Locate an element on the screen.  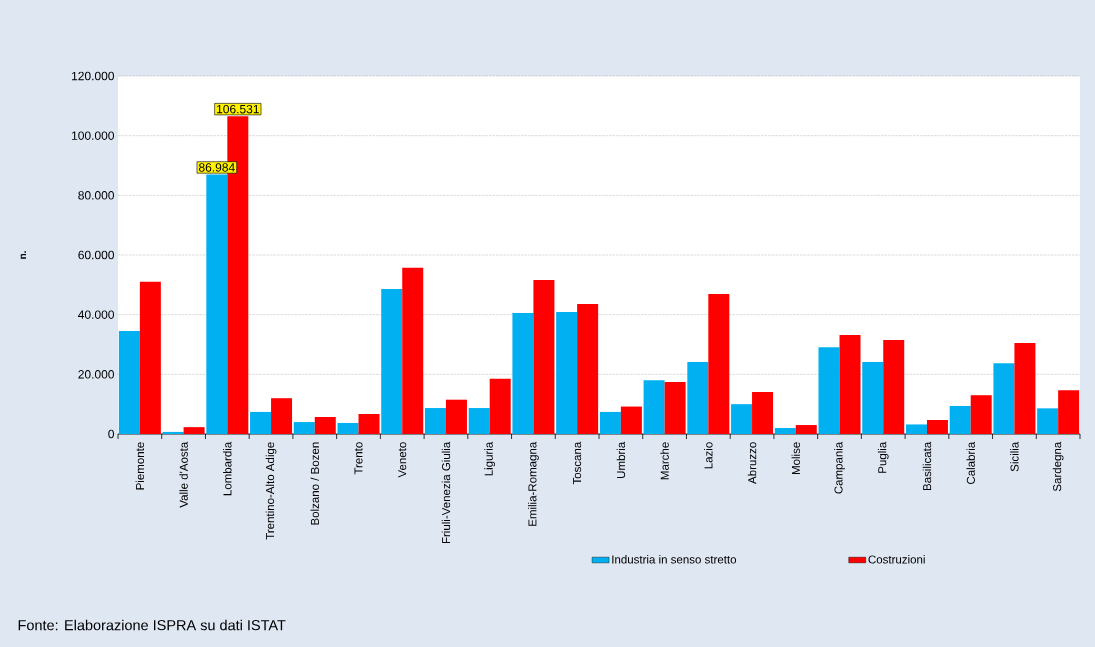
legend-label: Industria in senso stretto is located at coordinates (674, 559).